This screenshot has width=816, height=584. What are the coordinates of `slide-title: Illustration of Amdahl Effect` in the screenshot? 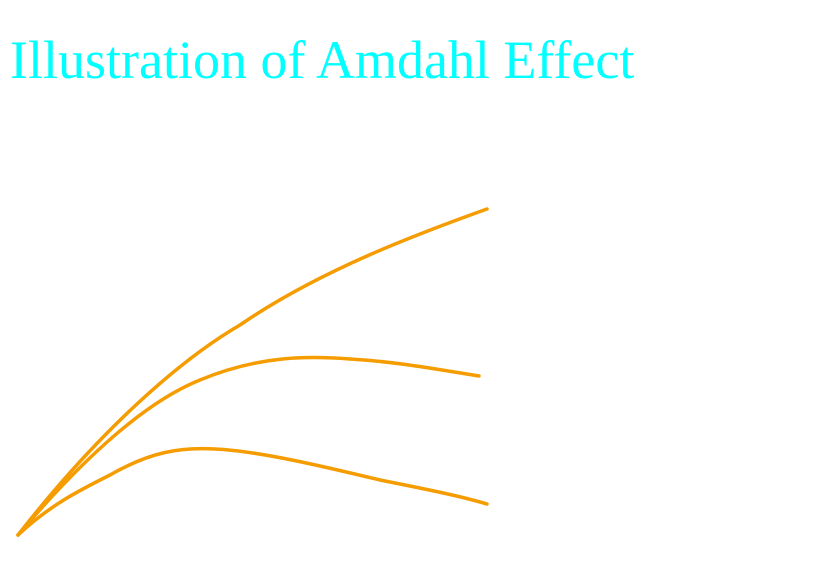 It's located at (322, 60).